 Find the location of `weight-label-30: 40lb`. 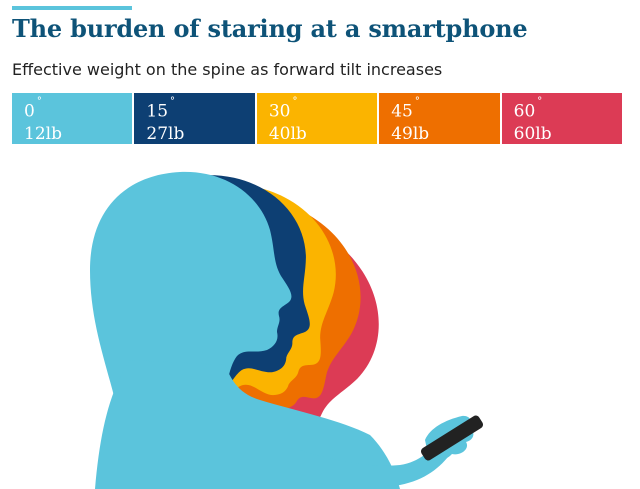

weight-label-30: 40lb is located at coordinates (287, 133).